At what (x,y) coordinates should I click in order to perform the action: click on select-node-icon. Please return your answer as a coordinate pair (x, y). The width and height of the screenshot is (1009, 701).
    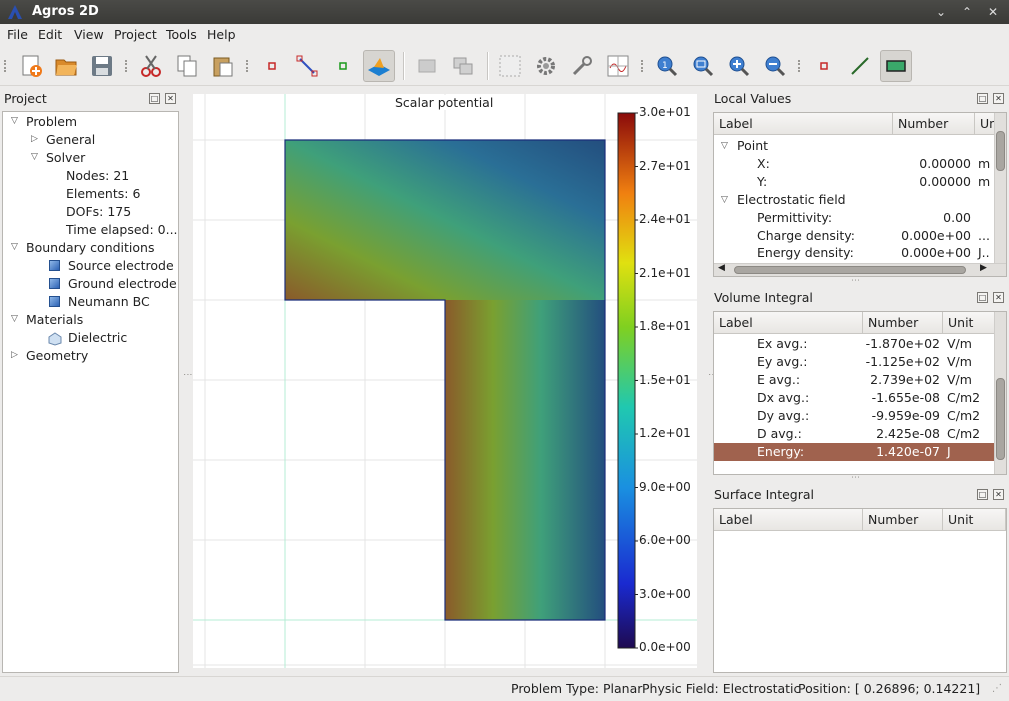
    Looking at the image, I should click on (824, 66).